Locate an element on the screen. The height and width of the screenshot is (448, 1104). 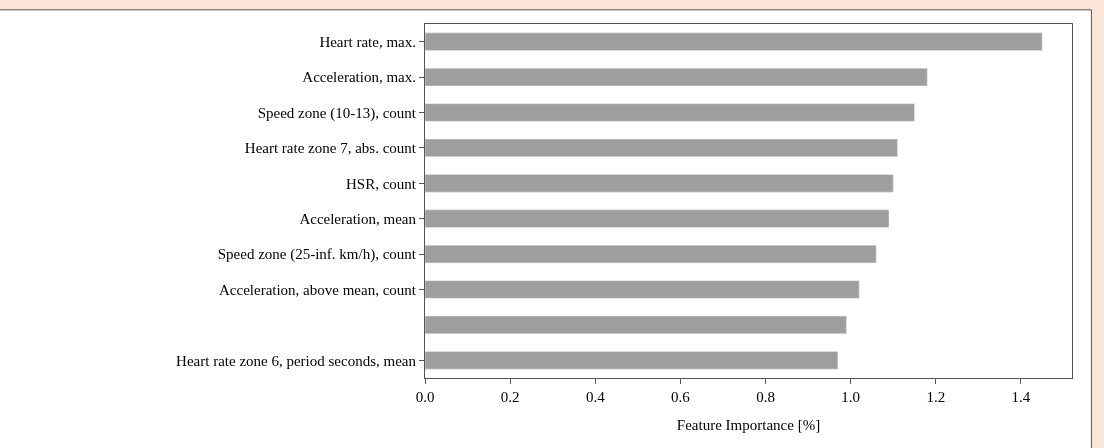
x-tick-label: 0.6 is located at coordinates (681, 397).